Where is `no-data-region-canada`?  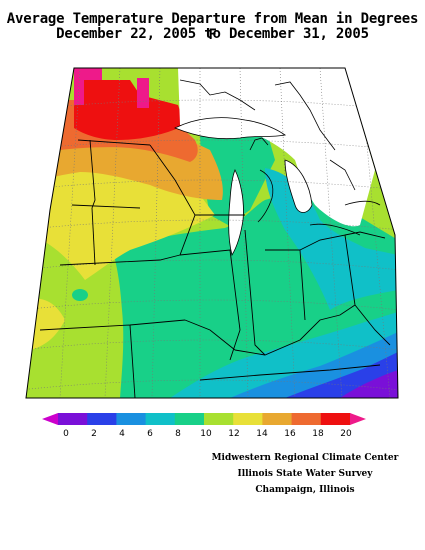
no-data-region-canada is located at coordinates (276, 147).